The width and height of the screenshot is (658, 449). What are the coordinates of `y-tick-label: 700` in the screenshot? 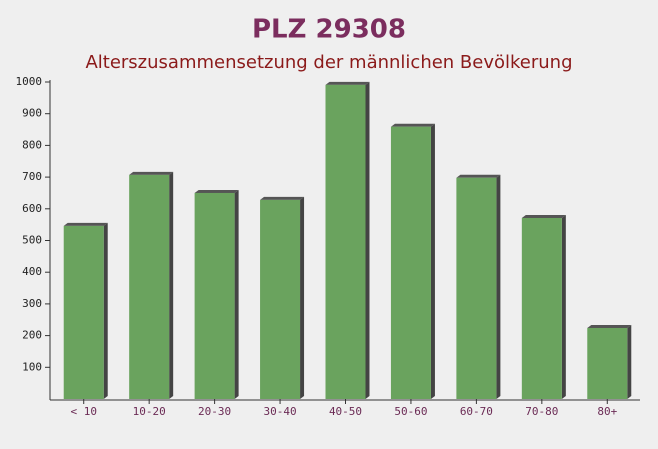 It's located at (32, 176).